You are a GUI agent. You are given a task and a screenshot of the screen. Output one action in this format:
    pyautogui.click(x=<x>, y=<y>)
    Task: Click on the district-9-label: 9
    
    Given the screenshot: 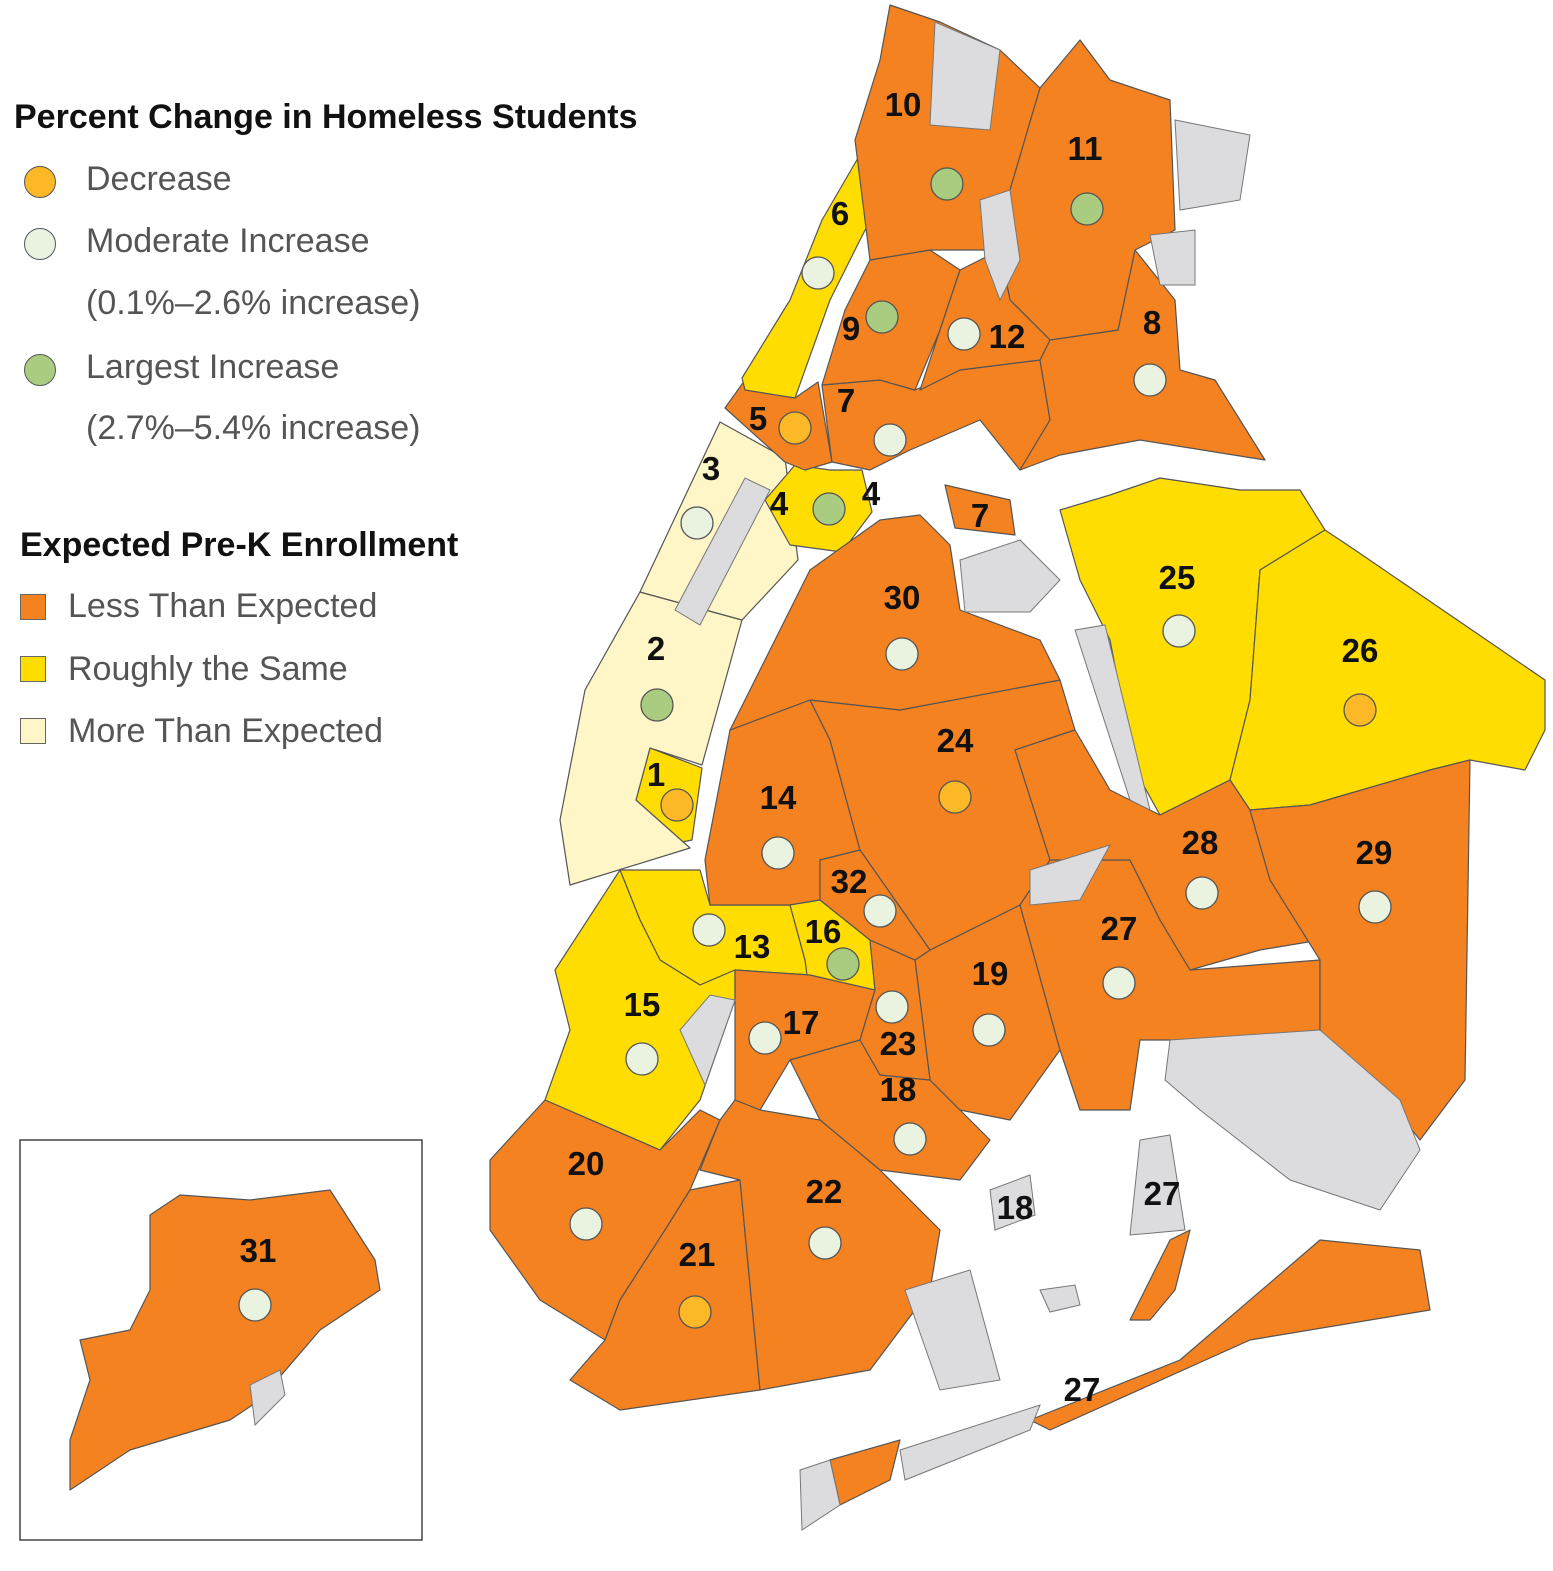 What is the action you would take?
    pyautogui.click(x=851, y=328)
    